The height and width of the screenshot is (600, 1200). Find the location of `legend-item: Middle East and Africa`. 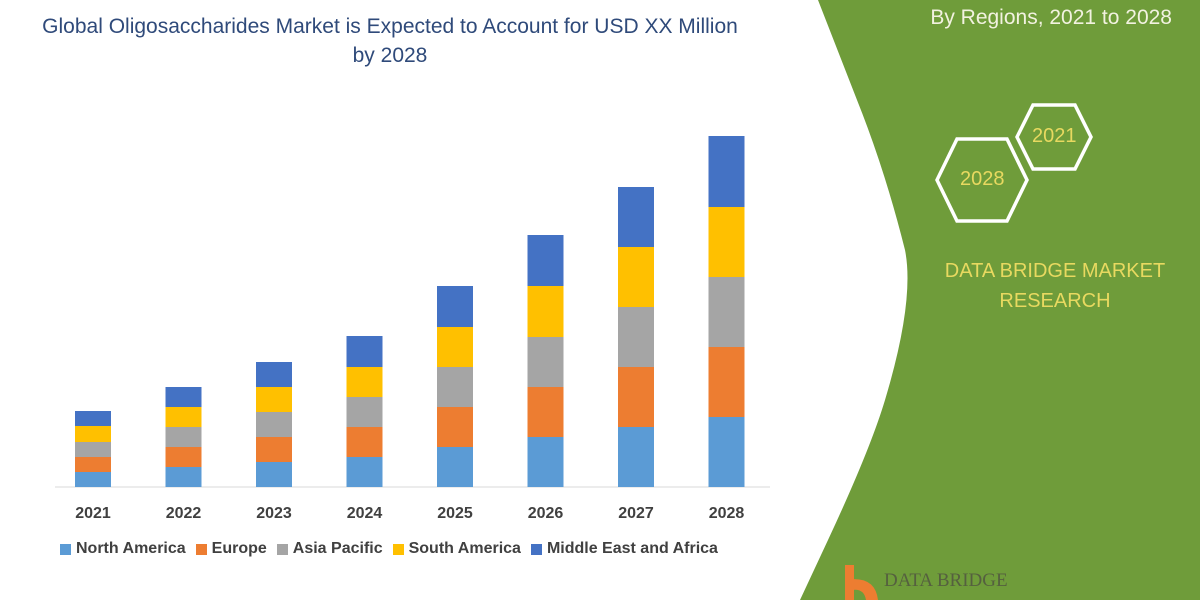

legend-item: Middle East and Africa is located at coordinates (624, 549).